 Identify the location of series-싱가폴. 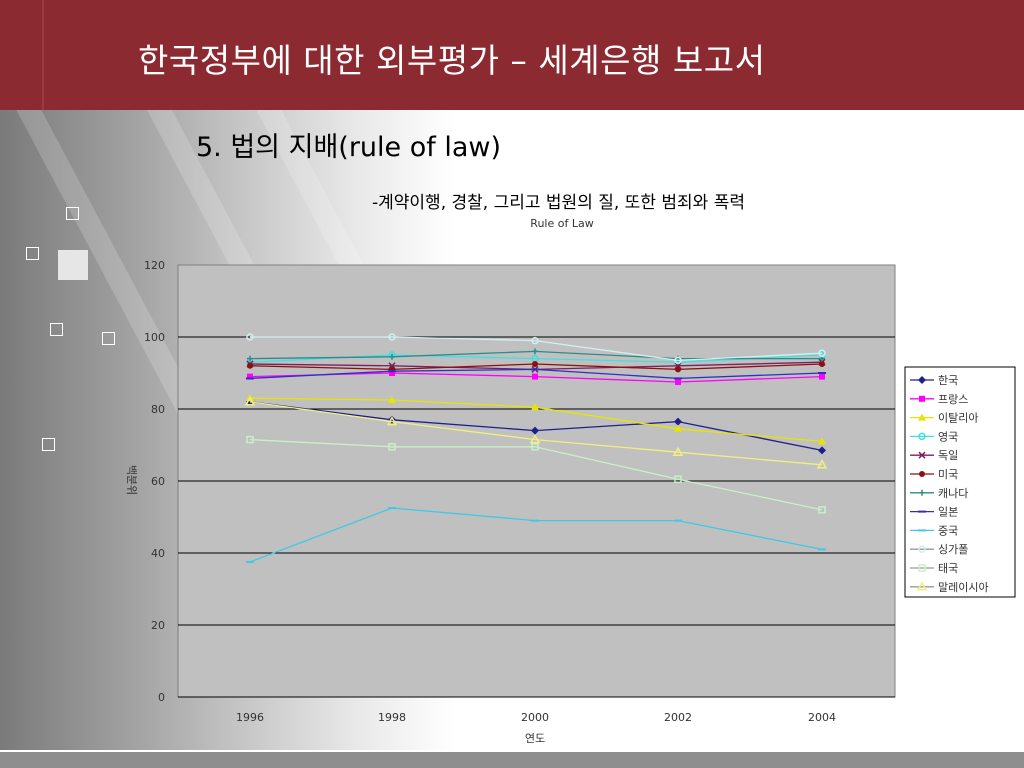
(536, 349).